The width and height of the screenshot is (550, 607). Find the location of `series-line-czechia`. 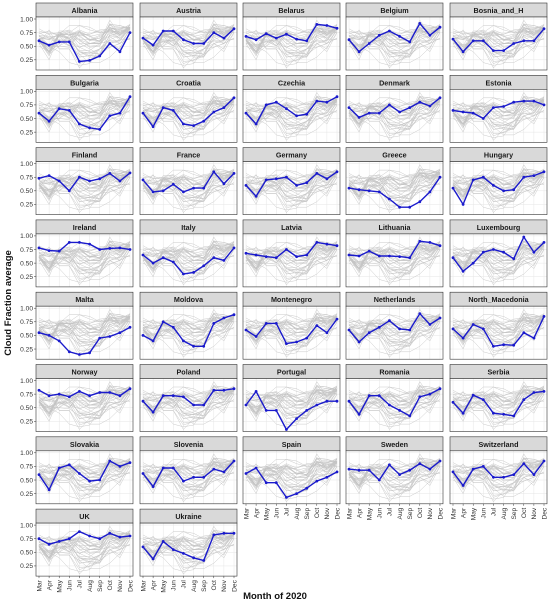

series-line-czechia is located at coordinates (291, 111).